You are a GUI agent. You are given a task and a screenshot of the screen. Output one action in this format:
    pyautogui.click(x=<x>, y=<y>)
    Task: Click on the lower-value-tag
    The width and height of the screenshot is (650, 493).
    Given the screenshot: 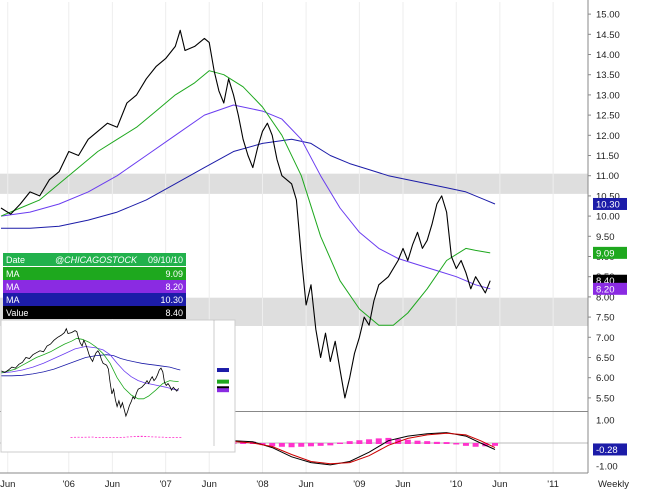 What is the action you would take?
    pyautogui.click(x=610, y=449)
    